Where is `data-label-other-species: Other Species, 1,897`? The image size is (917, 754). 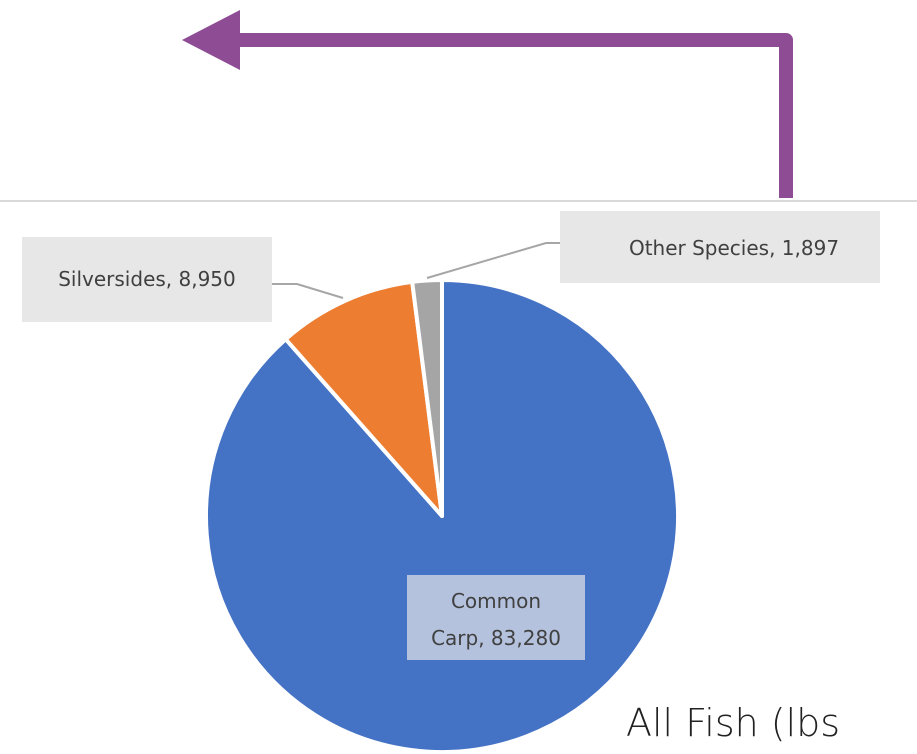 data-label-other-species: Other Species, 1,897 is located at coordinates (720, 247).